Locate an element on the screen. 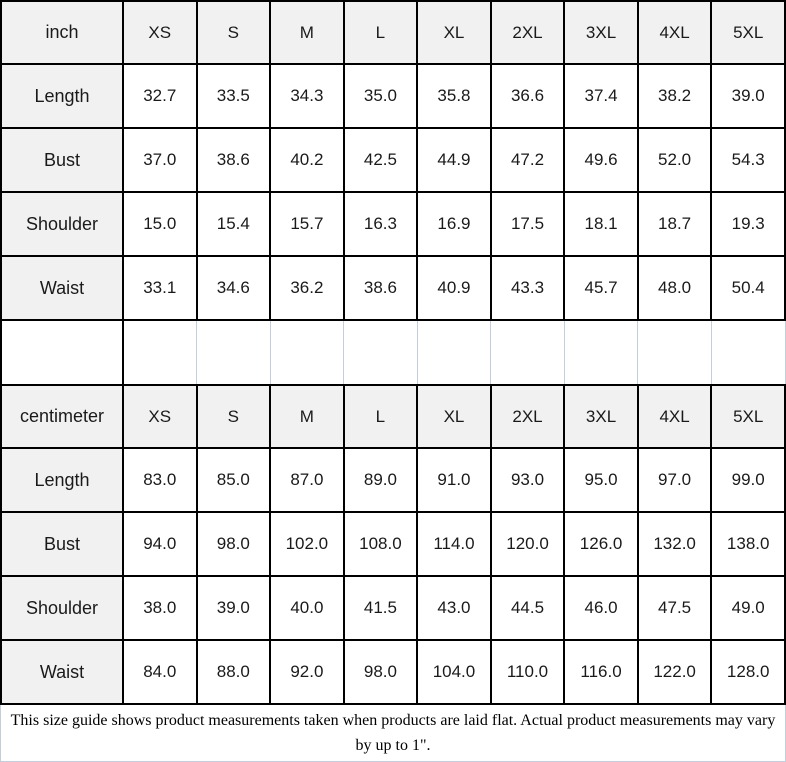  measurement-value-cell: 126.0 is located at coordinates (601, 544).